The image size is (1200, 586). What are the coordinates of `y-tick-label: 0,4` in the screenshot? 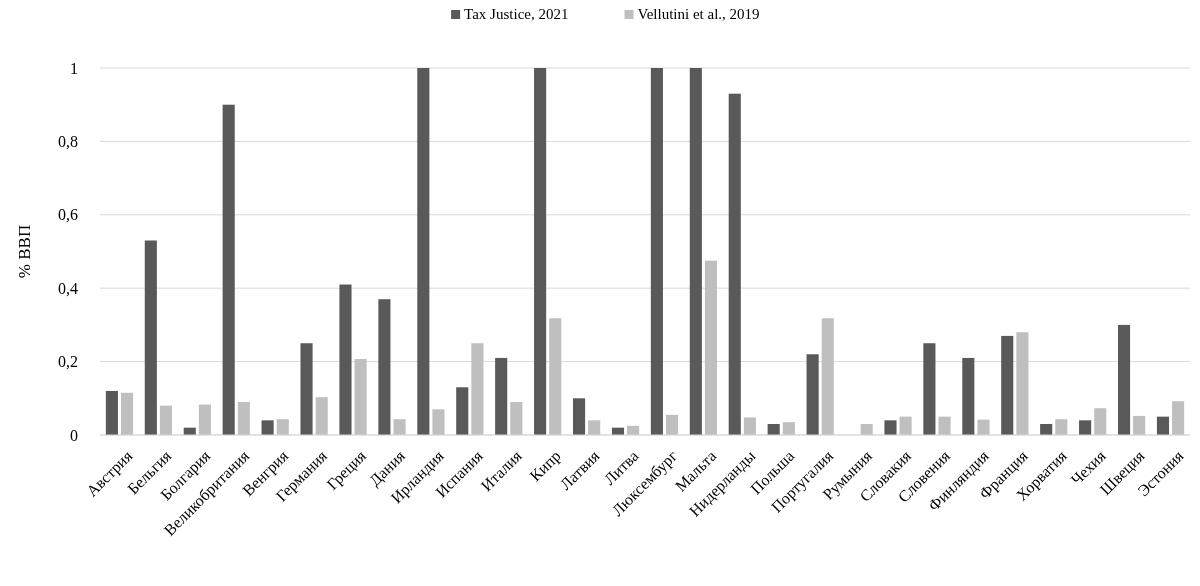 It's located at (68, 288).